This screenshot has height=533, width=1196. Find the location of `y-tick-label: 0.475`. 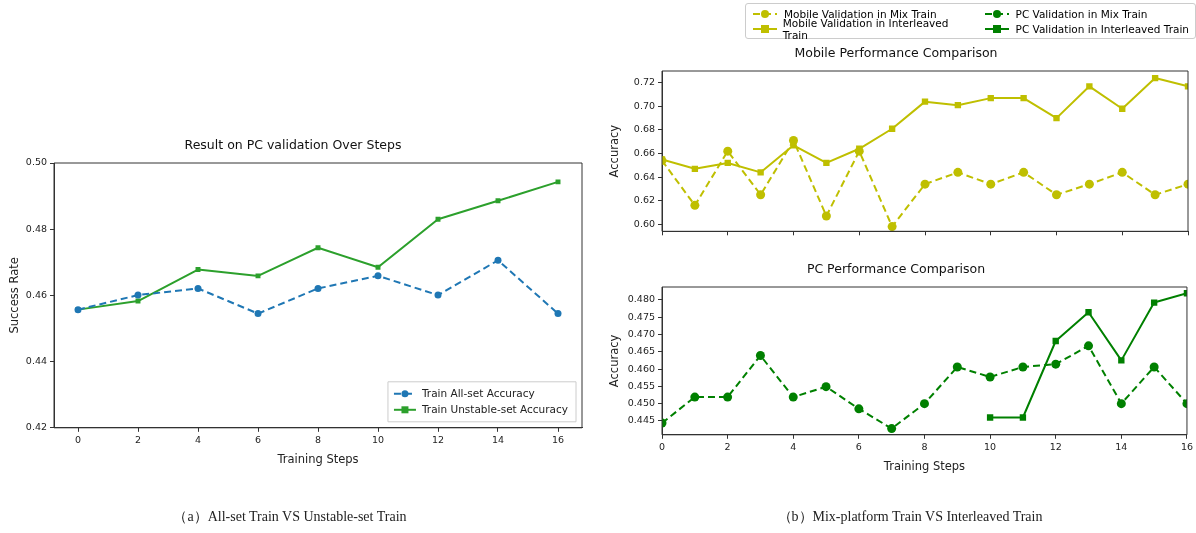

y-tick-label: 0.475 is located at coordinates (641, 316).